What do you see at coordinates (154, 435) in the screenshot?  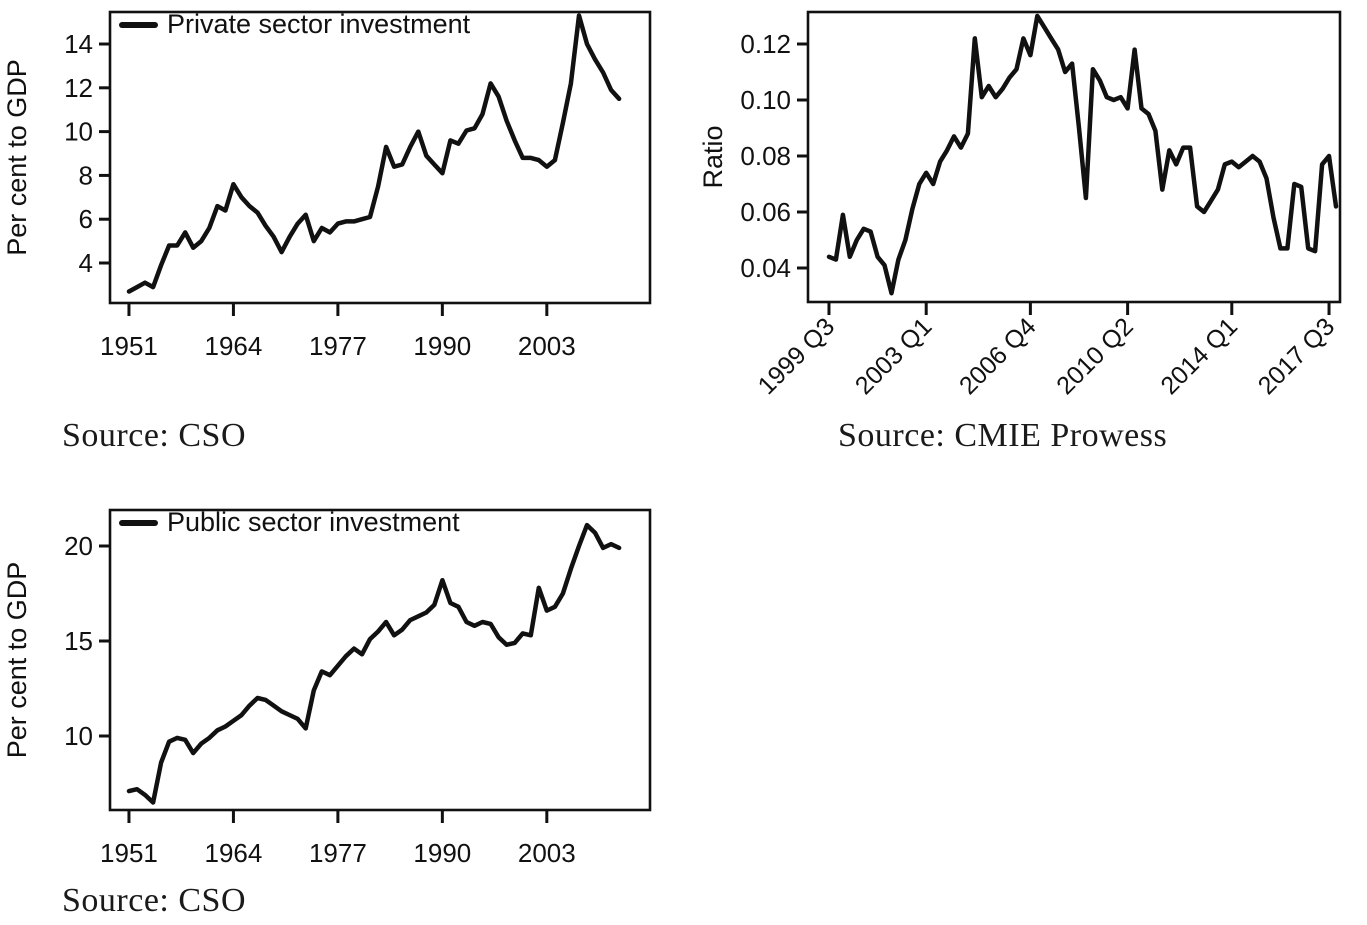 I see `source-caption-private: Source: CSO` at bounding box center [154, 435].